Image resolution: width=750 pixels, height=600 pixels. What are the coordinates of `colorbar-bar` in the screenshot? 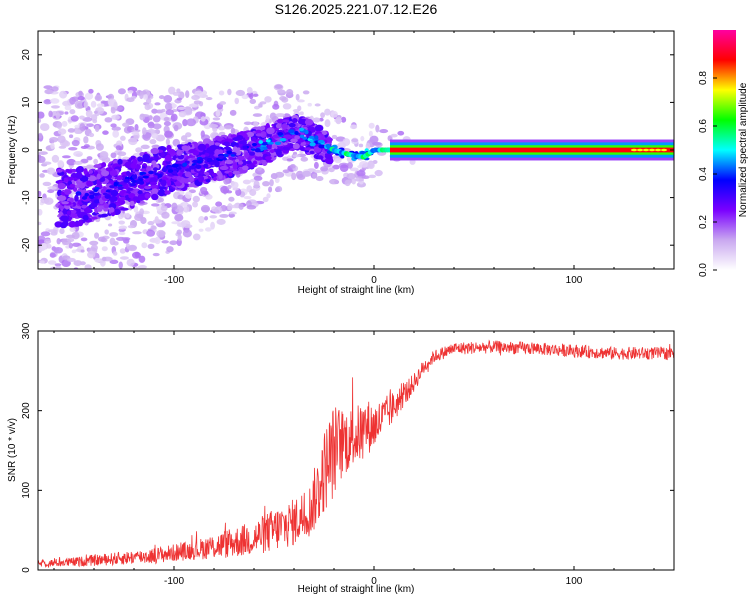 It's located at (724, 150).